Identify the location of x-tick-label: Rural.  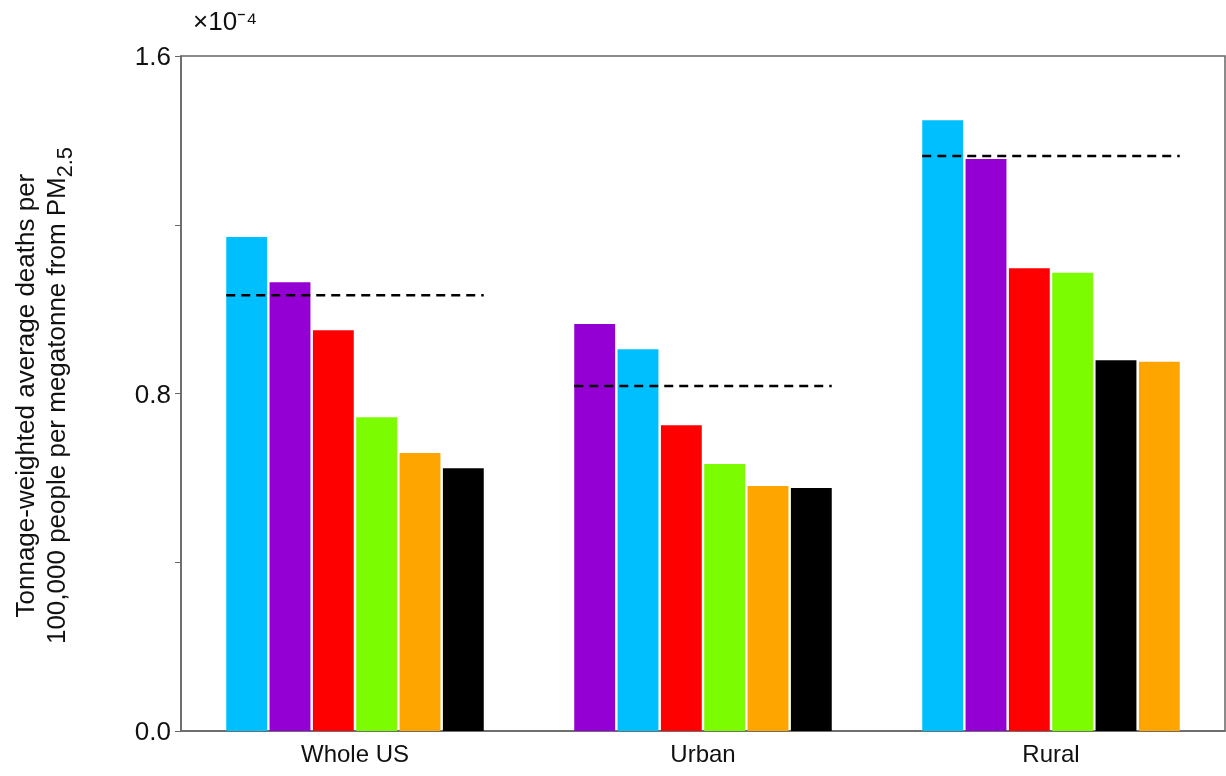
(1051, 753).